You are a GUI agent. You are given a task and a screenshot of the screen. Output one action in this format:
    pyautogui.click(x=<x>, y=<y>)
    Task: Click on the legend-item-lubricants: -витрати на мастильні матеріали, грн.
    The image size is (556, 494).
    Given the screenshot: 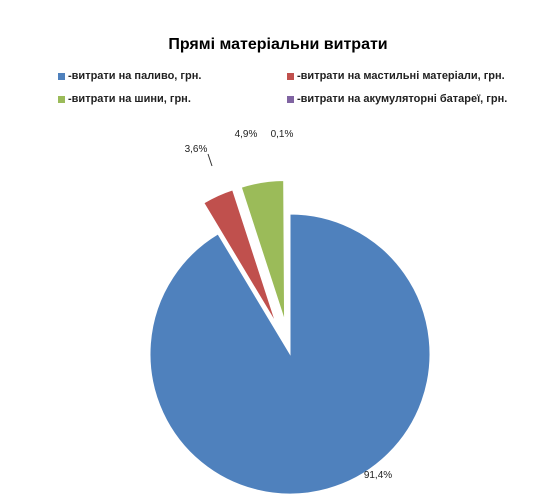 What is the action you would take?
    pyautogui.click(x=396, y=76)
    